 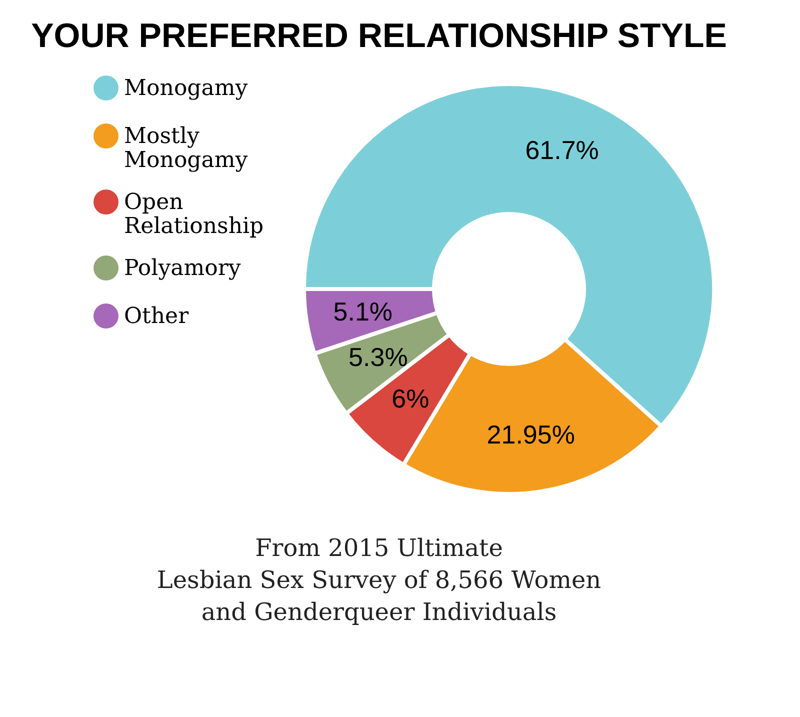 I want to click on text: From 2015 Ultimate, so click(x=379, y=548).